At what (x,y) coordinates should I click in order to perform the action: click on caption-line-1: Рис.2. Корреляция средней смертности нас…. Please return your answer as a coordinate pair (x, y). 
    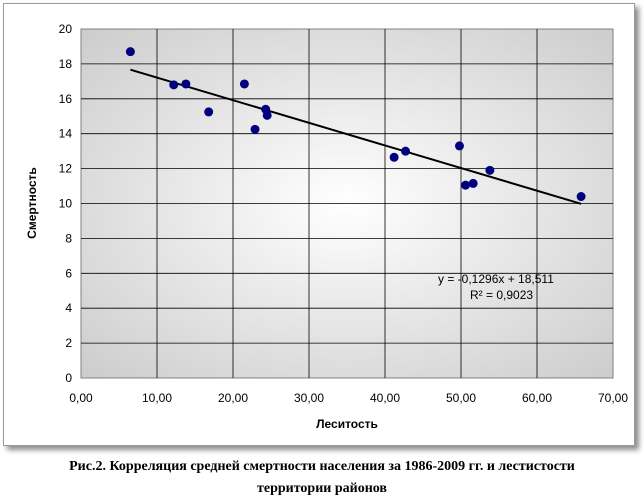
    Looking at the image, I should click on (322, 466).